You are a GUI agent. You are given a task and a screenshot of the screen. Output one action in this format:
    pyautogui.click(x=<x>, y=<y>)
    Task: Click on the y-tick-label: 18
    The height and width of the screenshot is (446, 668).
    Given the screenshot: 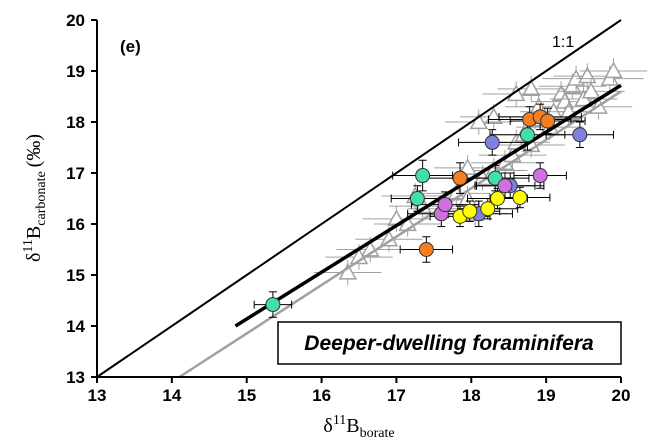 What is the action you would take?
    pyautogui.click(x=75, y=122)
    